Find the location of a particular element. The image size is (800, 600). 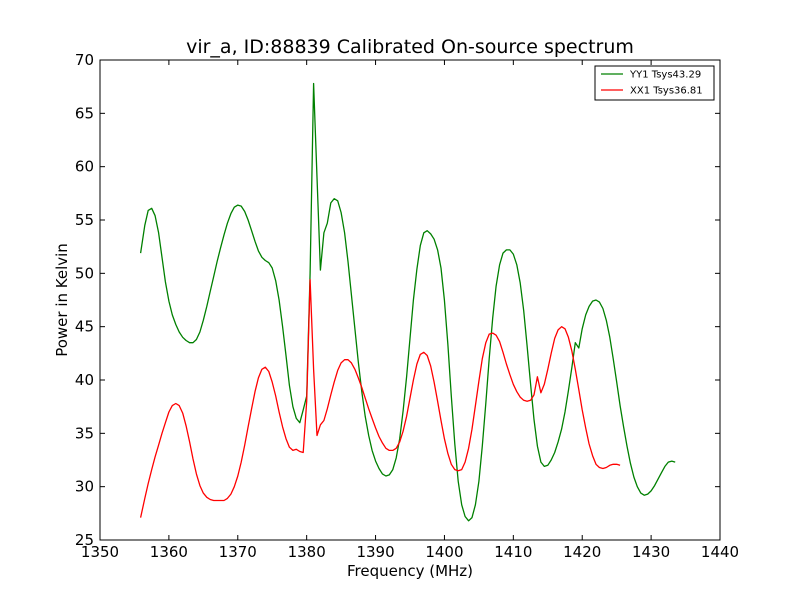

x-tick-label: 1410 is located at coordinates (513, 552).